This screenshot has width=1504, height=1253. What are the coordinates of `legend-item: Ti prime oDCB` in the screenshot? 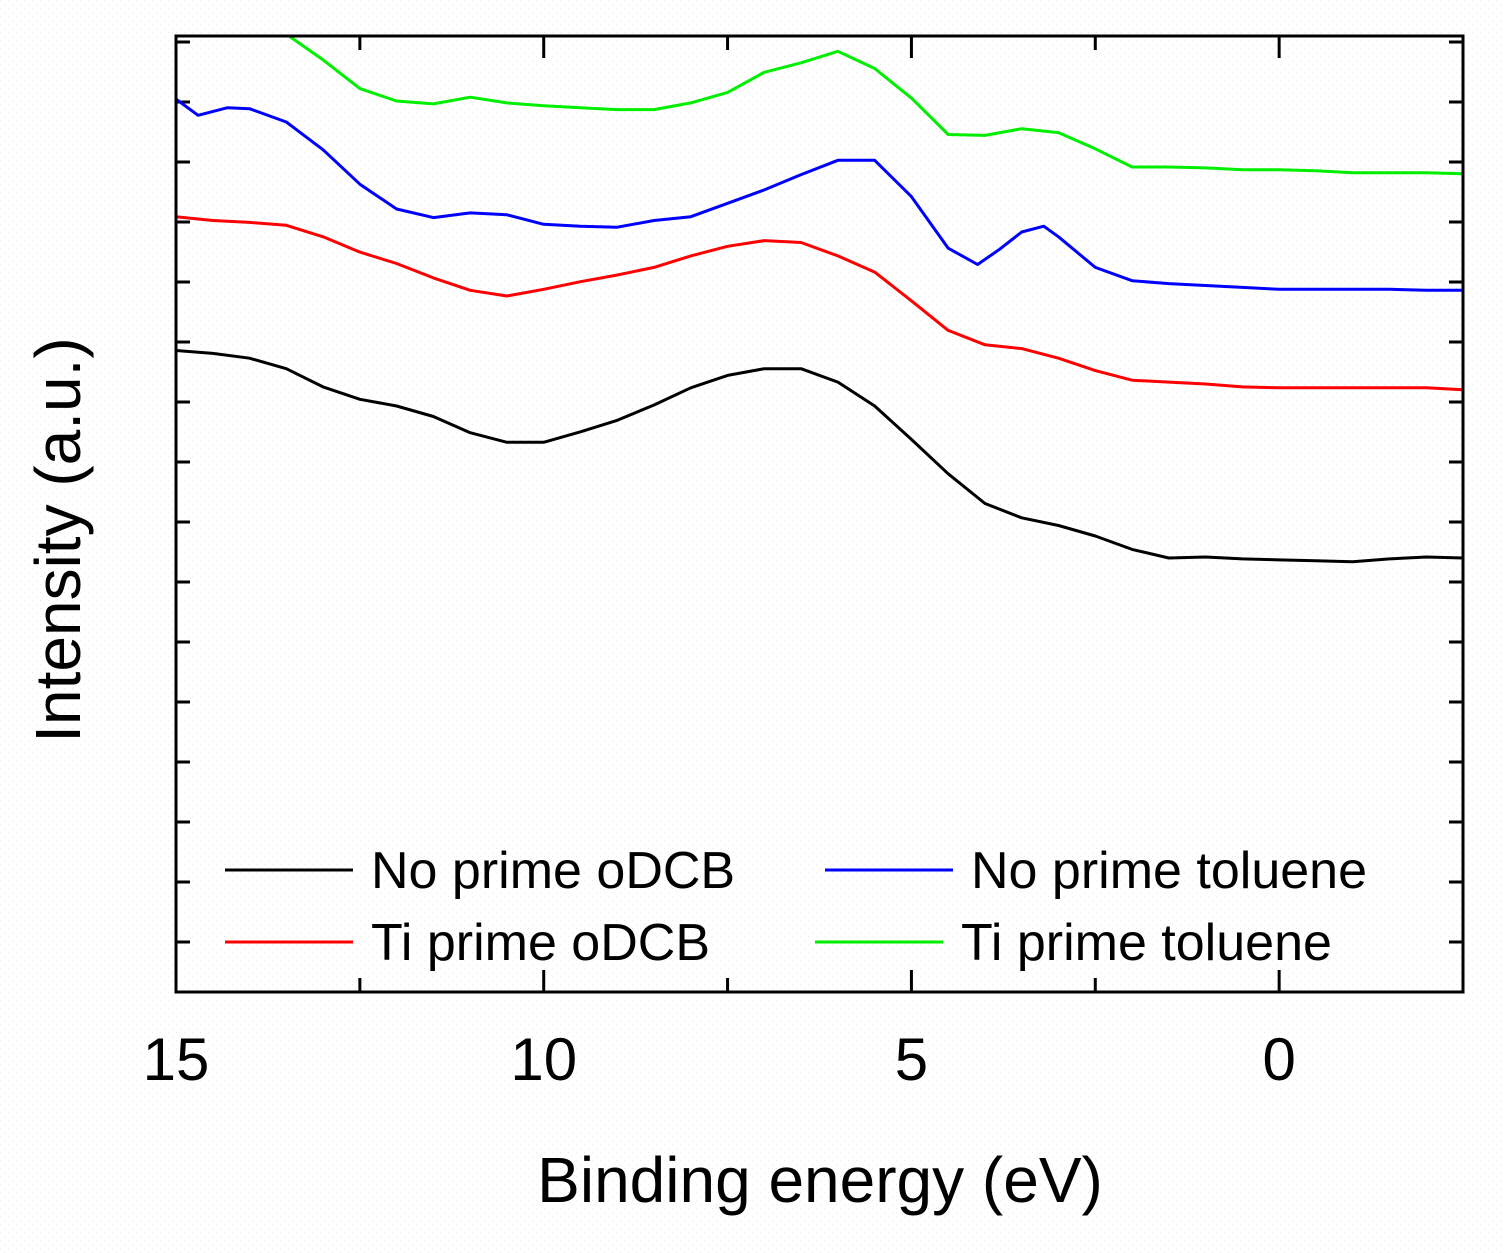 It's located at (467, 943).